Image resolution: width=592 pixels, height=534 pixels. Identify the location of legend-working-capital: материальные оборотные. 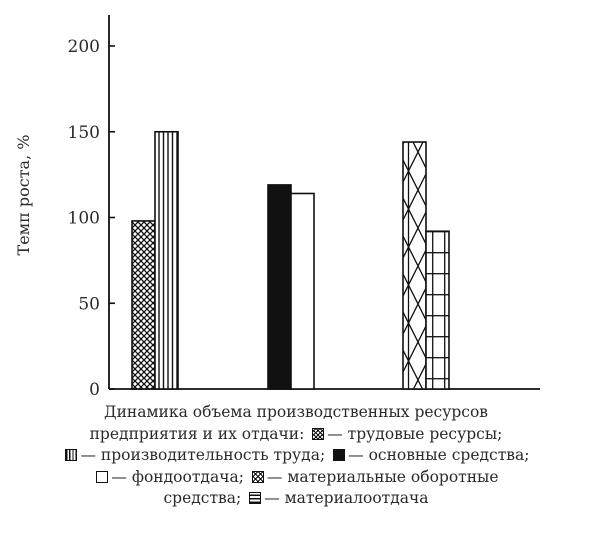
(393, 476).